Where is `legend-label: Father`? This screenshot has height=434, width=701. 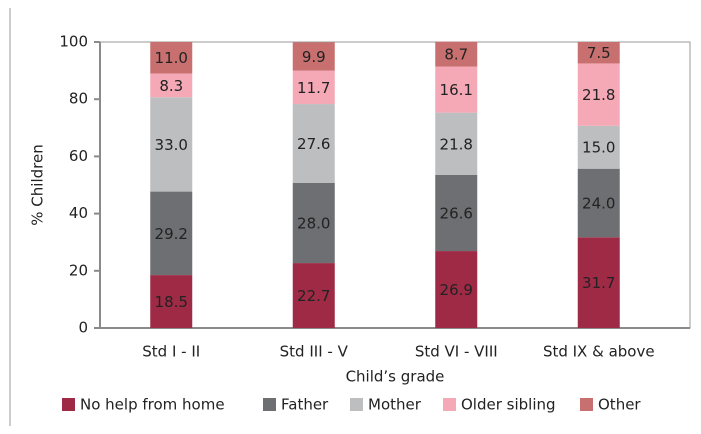 legend-label: Father is located at coordinates (305, 405).